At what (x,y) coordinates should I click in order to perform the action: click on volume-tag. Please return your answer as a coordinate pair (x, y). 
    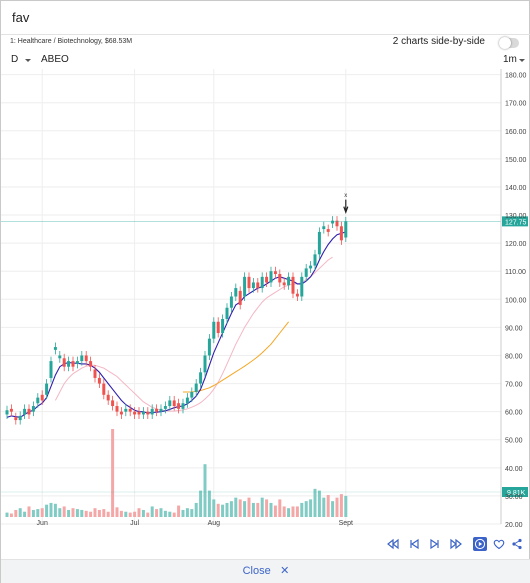
    Looking at the image, I should click on (515, 492).